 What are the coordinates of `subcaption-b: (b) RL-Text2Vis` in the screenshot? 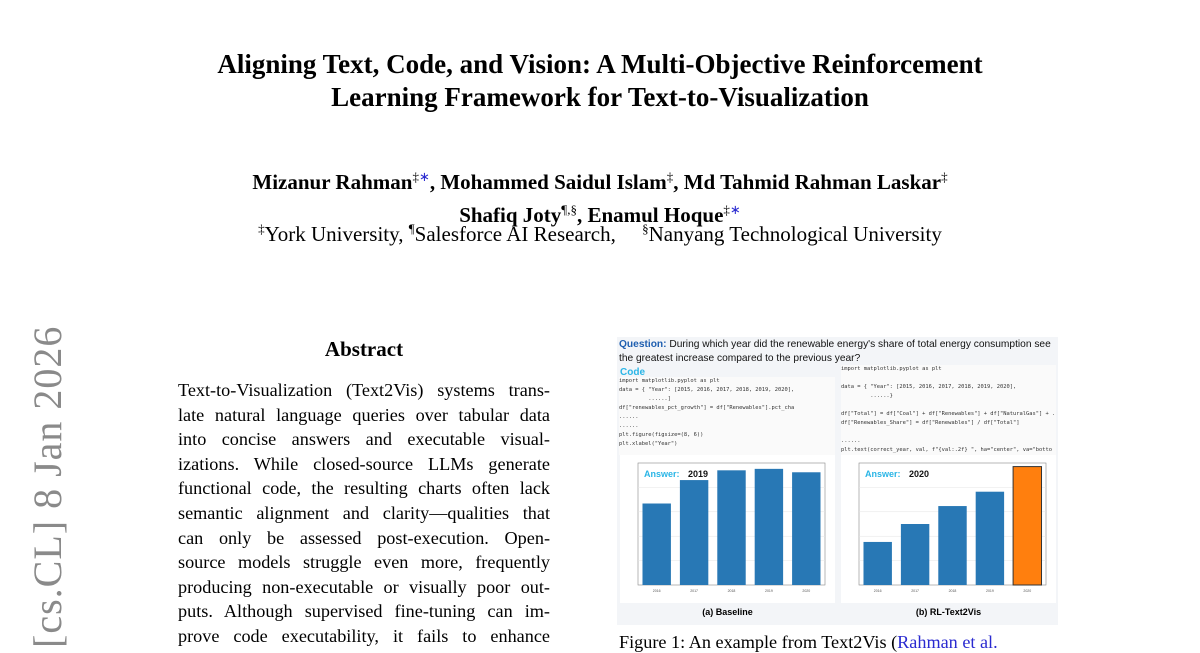 It's located at (948, 612).